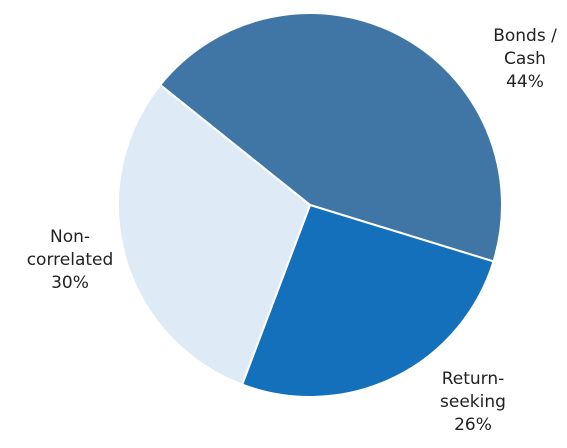 The width and height of the screenshot is (567, 448). What do you see at coordinates (70, 248) in the screenshot?
I see `category-label: Non-correlated` at bounding box center [70, 248].